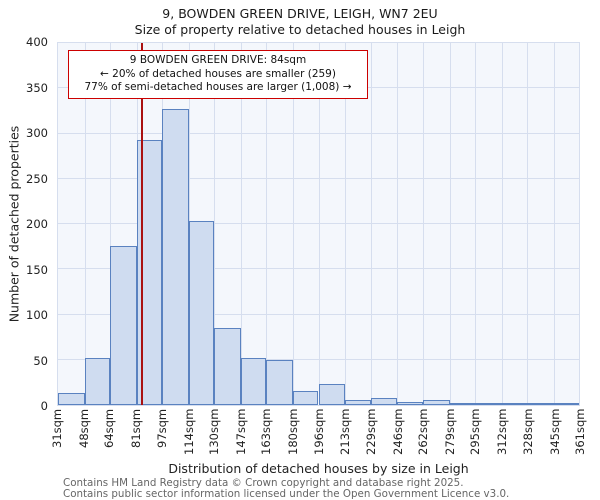 The image size is (600, 500). What do you see at coordinates (37, 42) in the screenshot?
I see `y-tick-label: 400` at bounding box center [37, 42].